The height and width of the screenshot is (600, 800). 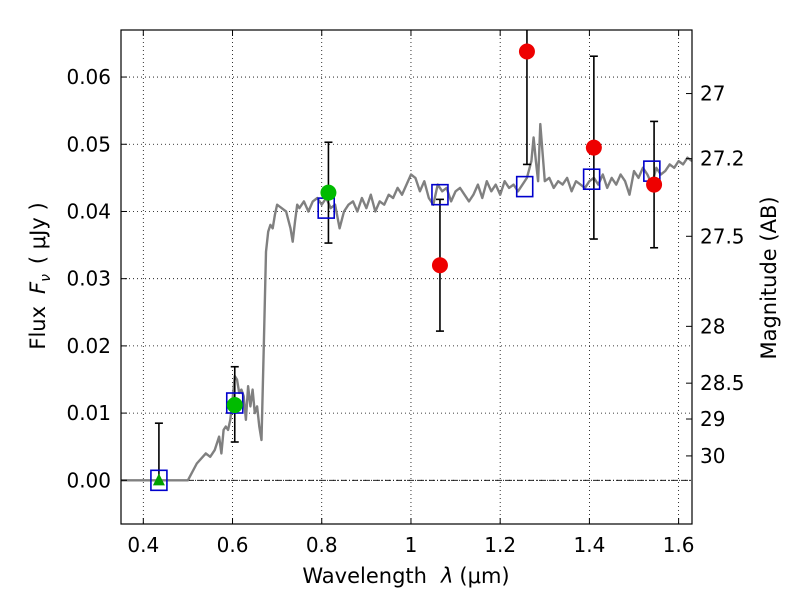 What do you see at coordinates (722, 159) in the screenshot?
I see `magnitude-tick-label: 27.2` at bounding box center [722, 159].